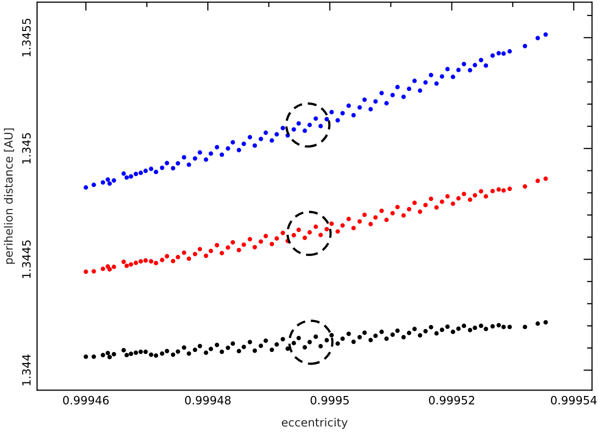  Describe the element at coordinates (329, 400) in the screenshot. I see `x-tick-label: 0.9995` at that location.